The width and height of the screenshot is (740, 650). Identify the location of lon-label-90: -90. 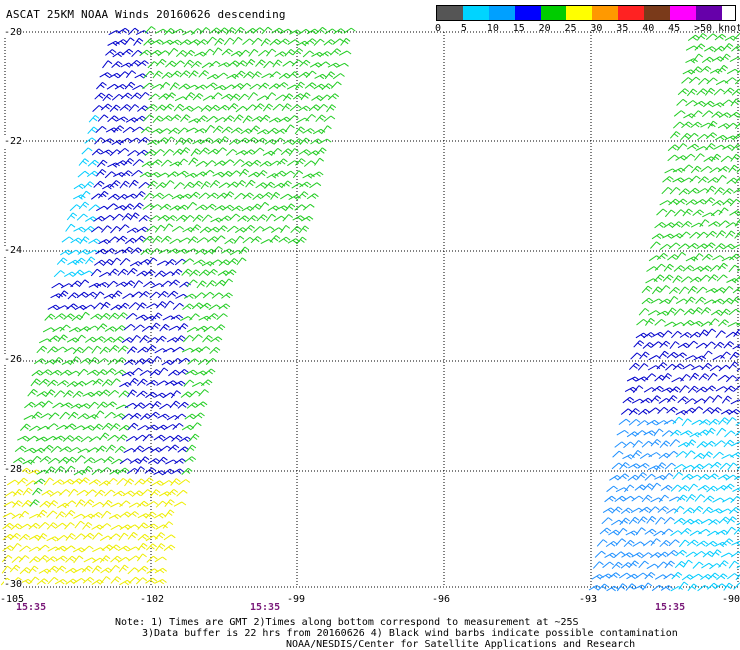
(731, 599).